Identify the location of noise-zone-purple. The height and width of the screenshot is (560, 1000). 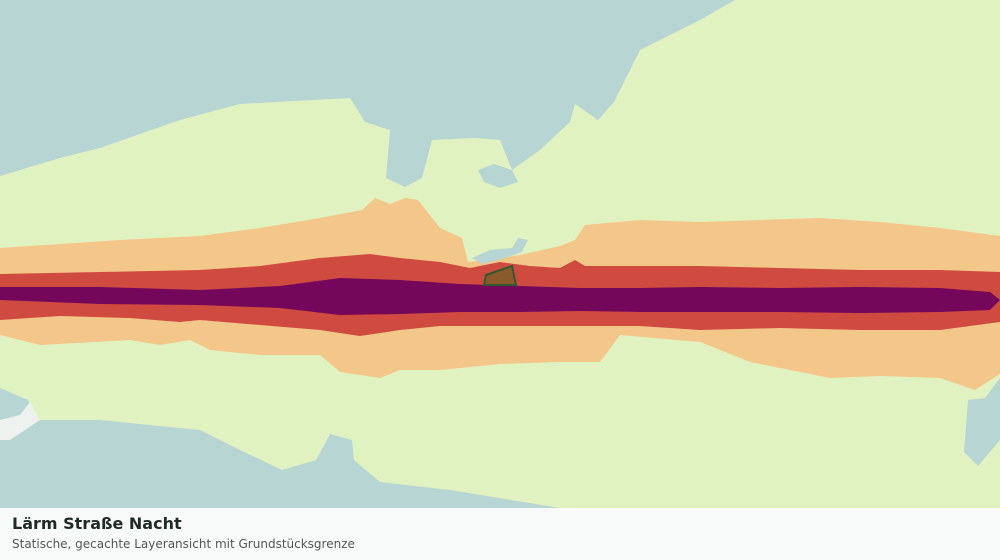
(500, 296).